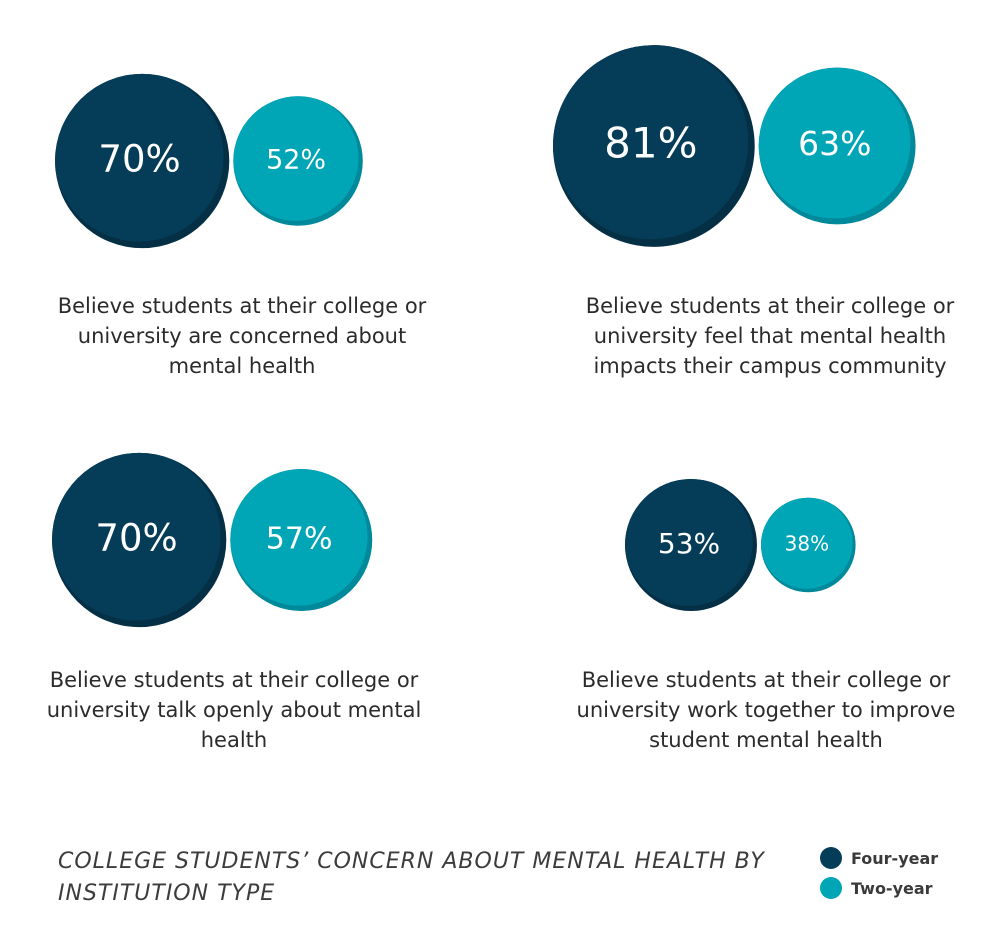  I want to click on bubble-panel-0: 70% 52%, so click(208, 161).